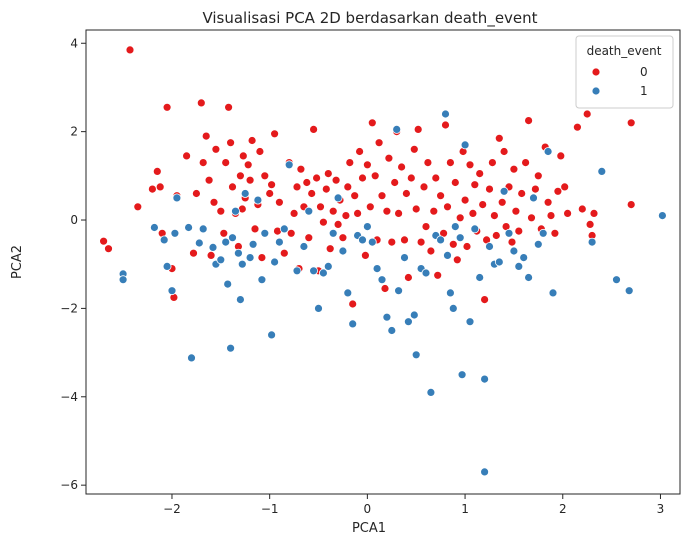 The height and width of the screenshot is (547, 689). I want to click on legend-label-1: 1, so click(644, 91).